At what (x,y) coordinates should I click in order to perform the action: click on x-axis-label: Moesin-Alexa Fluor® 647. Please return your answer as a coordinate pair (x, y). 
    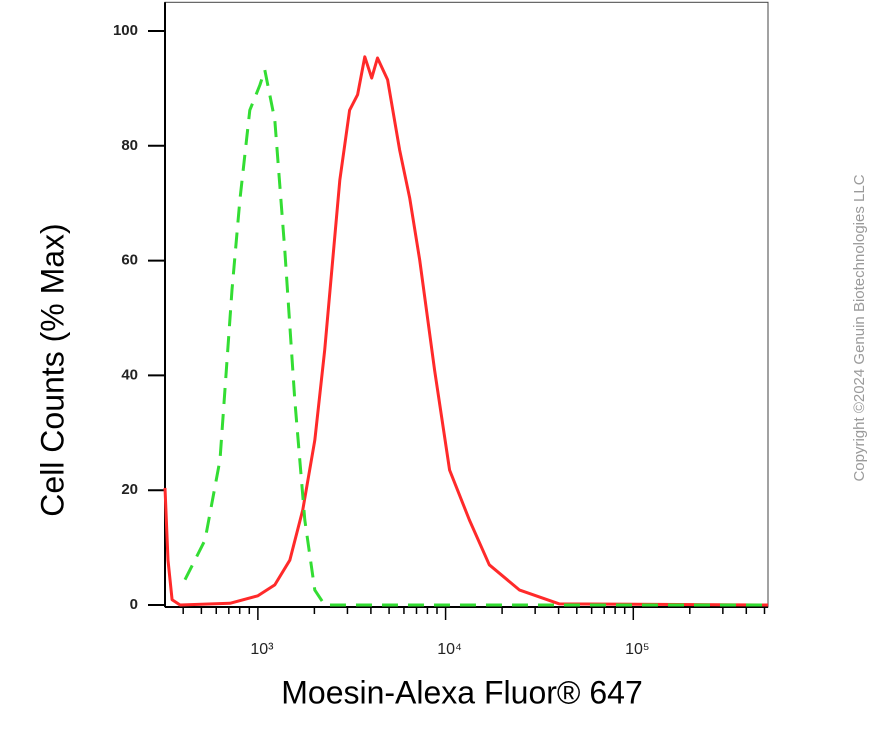
    Looking at the image, I should click on (462, 692).